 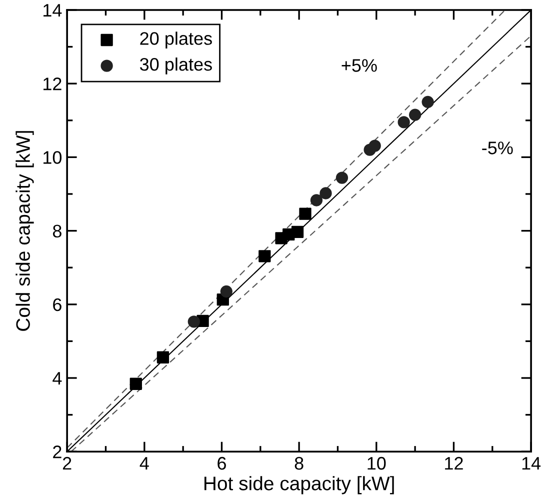 I want to click on x-tick-label: 14, so click(x=531, y=463).